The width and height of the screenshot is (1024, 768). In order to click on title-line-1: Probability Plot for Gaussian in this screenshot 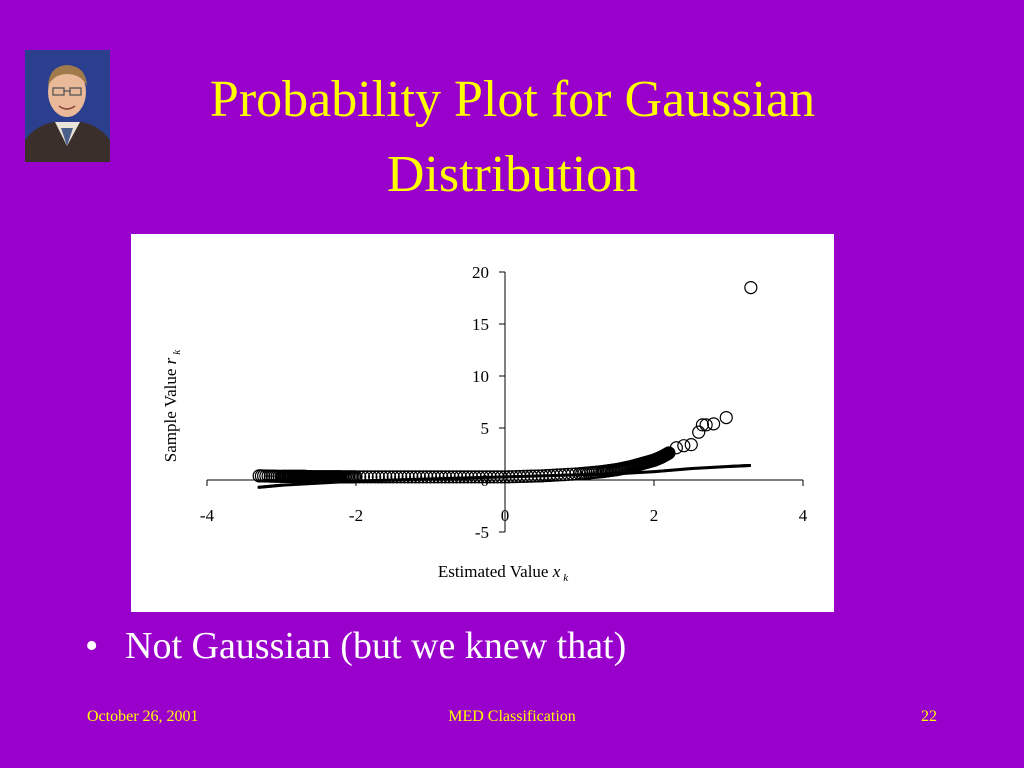, I will do `click(512, 99)`.